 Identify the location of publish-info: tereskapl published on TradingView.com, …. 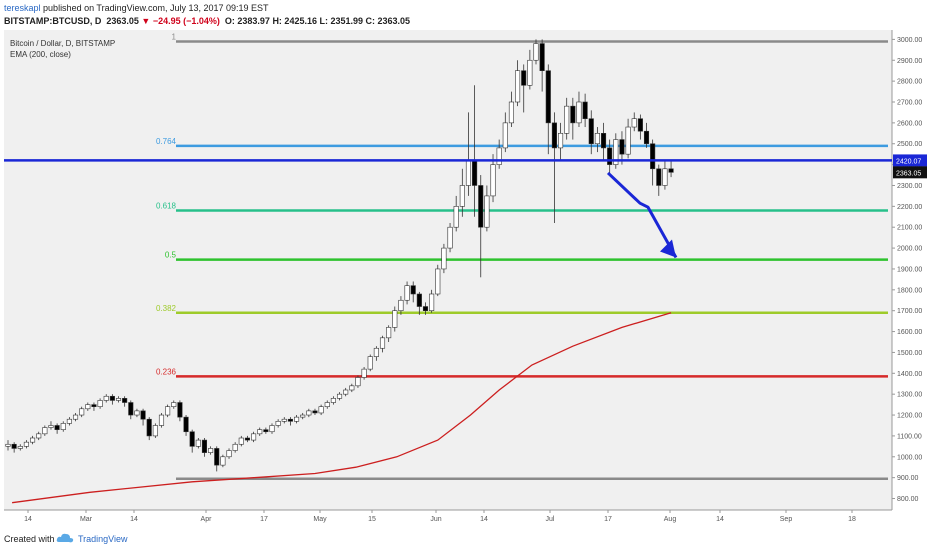
(136, 8).